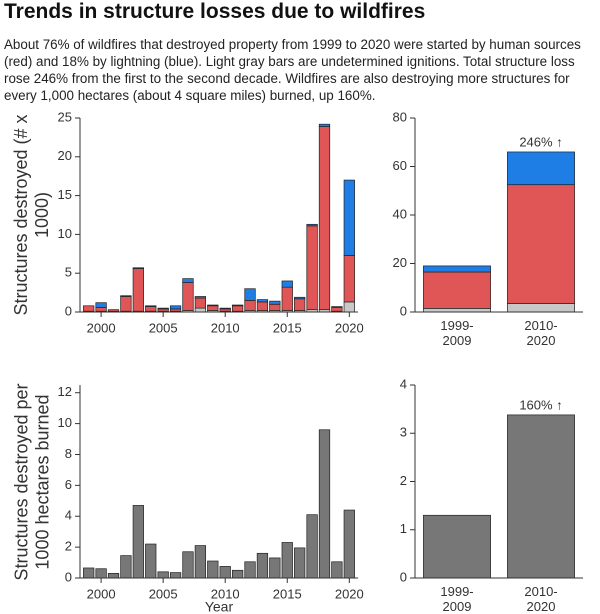 This screenshot has width=600, height=614. Describe the element at coordinates (400, 116) in the screenshot. I see `y-tick-label: 80` at that location.